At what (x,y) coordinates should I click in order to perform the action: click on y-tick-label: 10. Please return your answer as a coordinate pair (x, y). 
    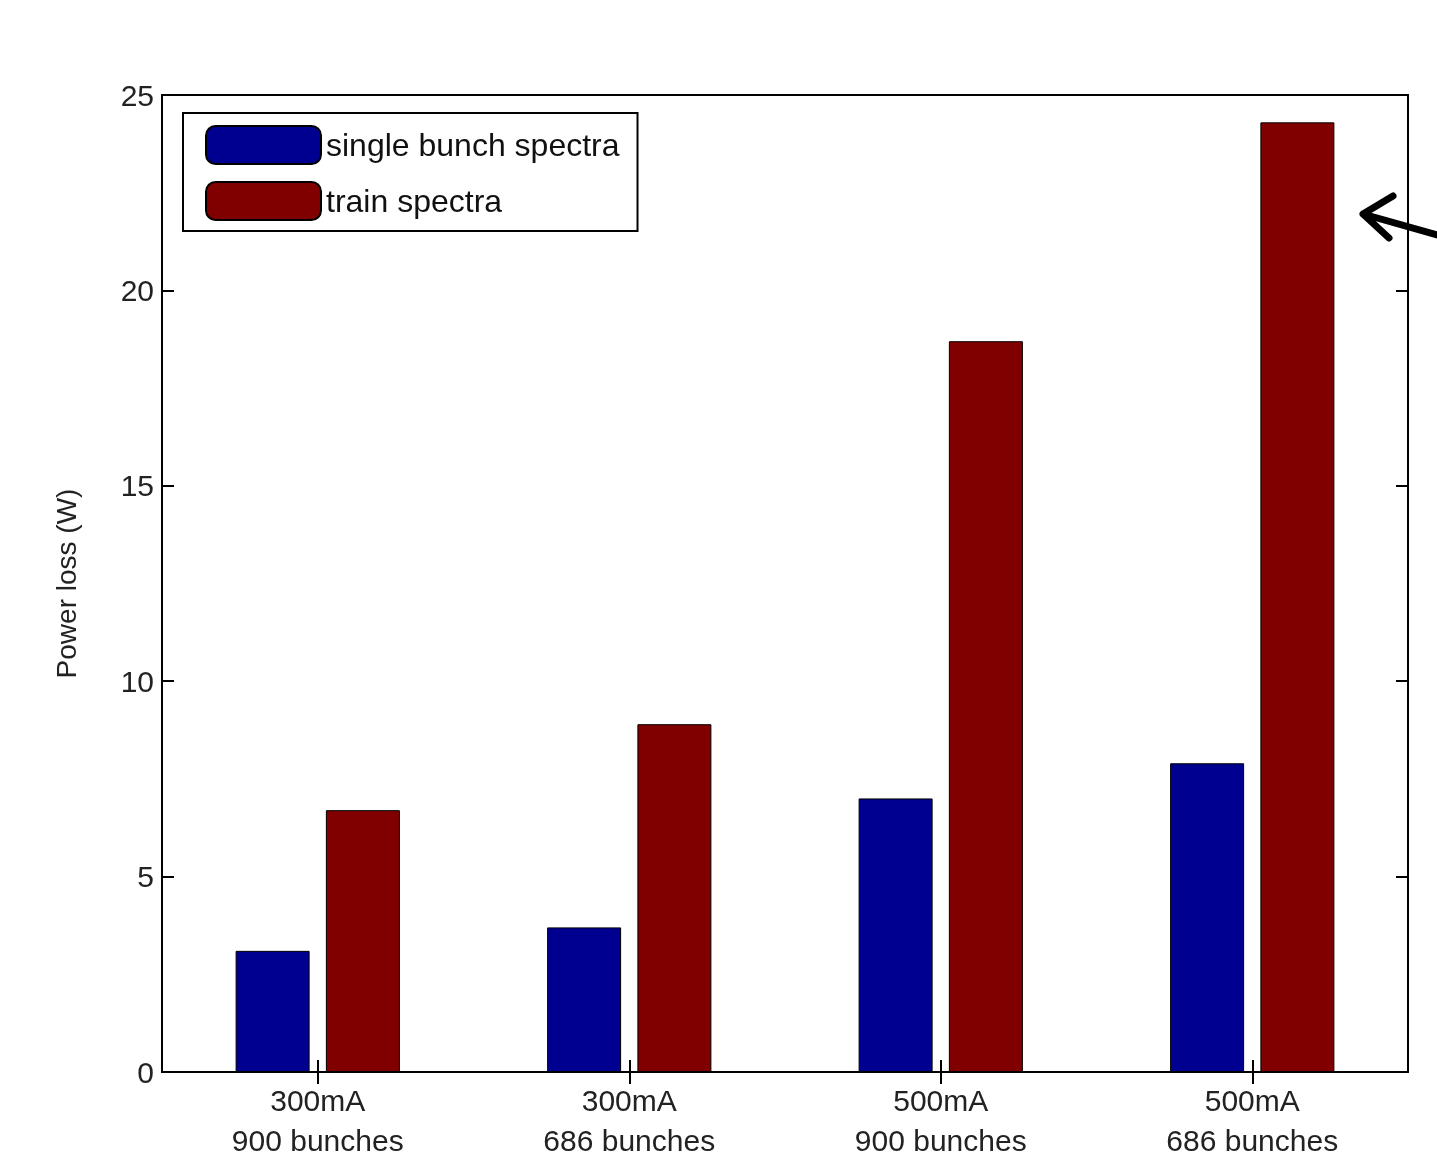
    Looking at the image, I should click on (137, 681).